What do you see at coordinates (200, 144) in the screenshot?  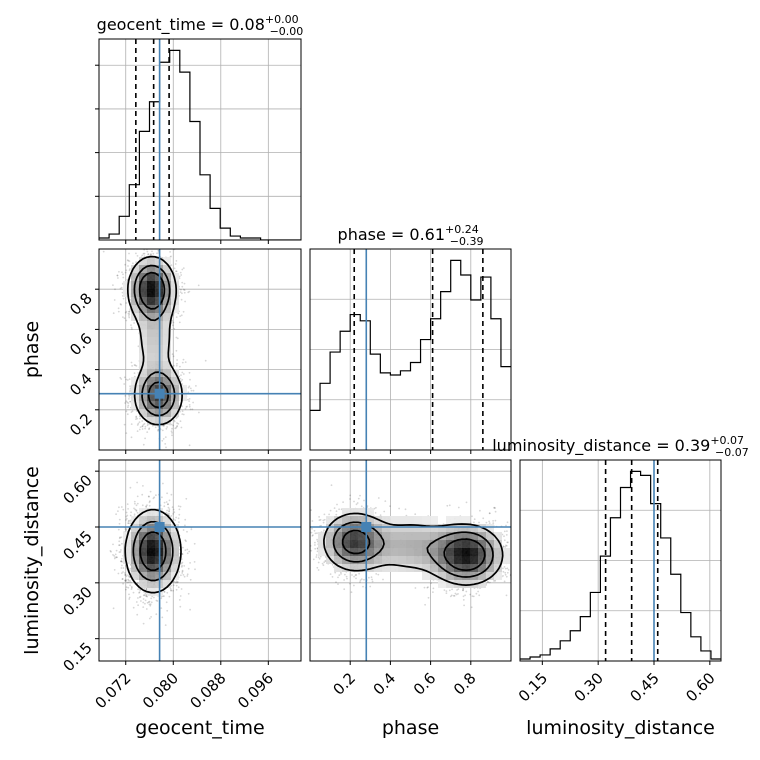 I see `hist-step` at bounding box center [200, 144].